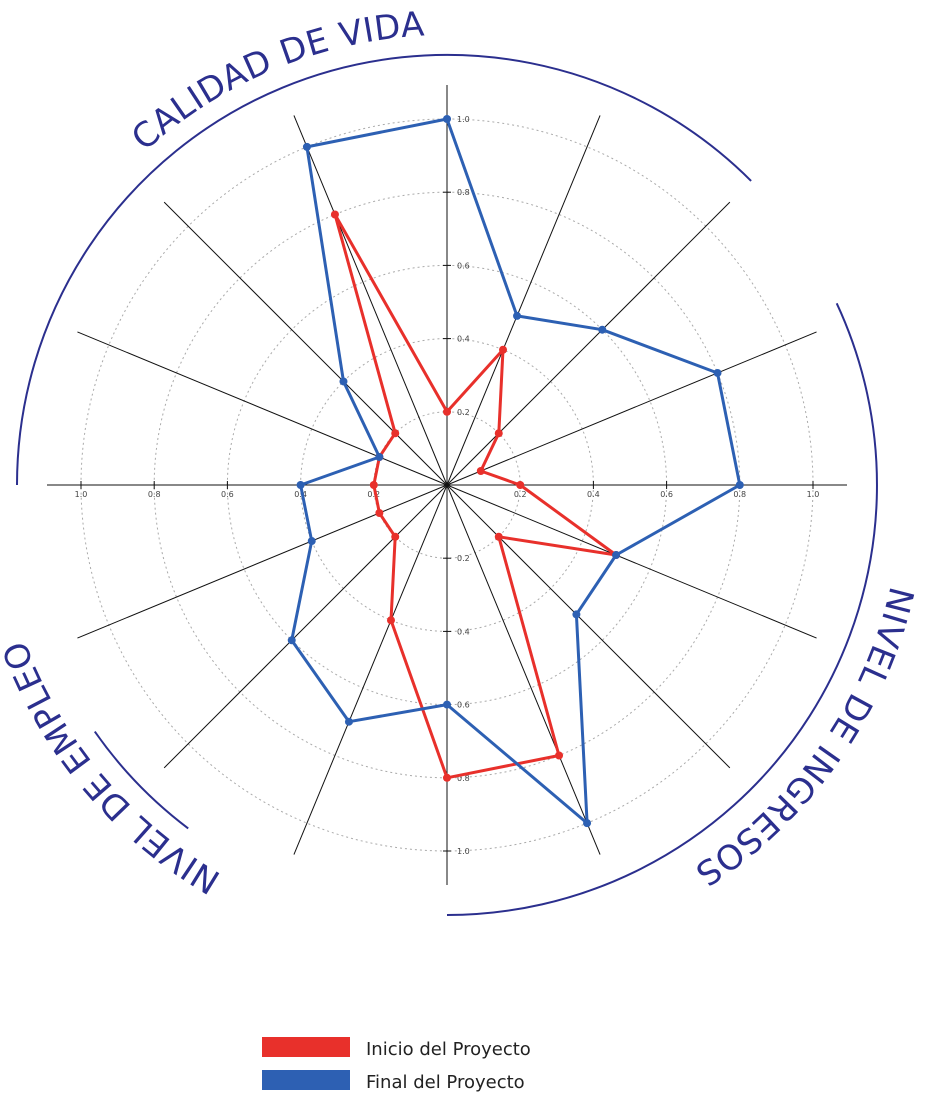  I want to click on legend-label-2: Final del Proyecto, so click(445, 1082).